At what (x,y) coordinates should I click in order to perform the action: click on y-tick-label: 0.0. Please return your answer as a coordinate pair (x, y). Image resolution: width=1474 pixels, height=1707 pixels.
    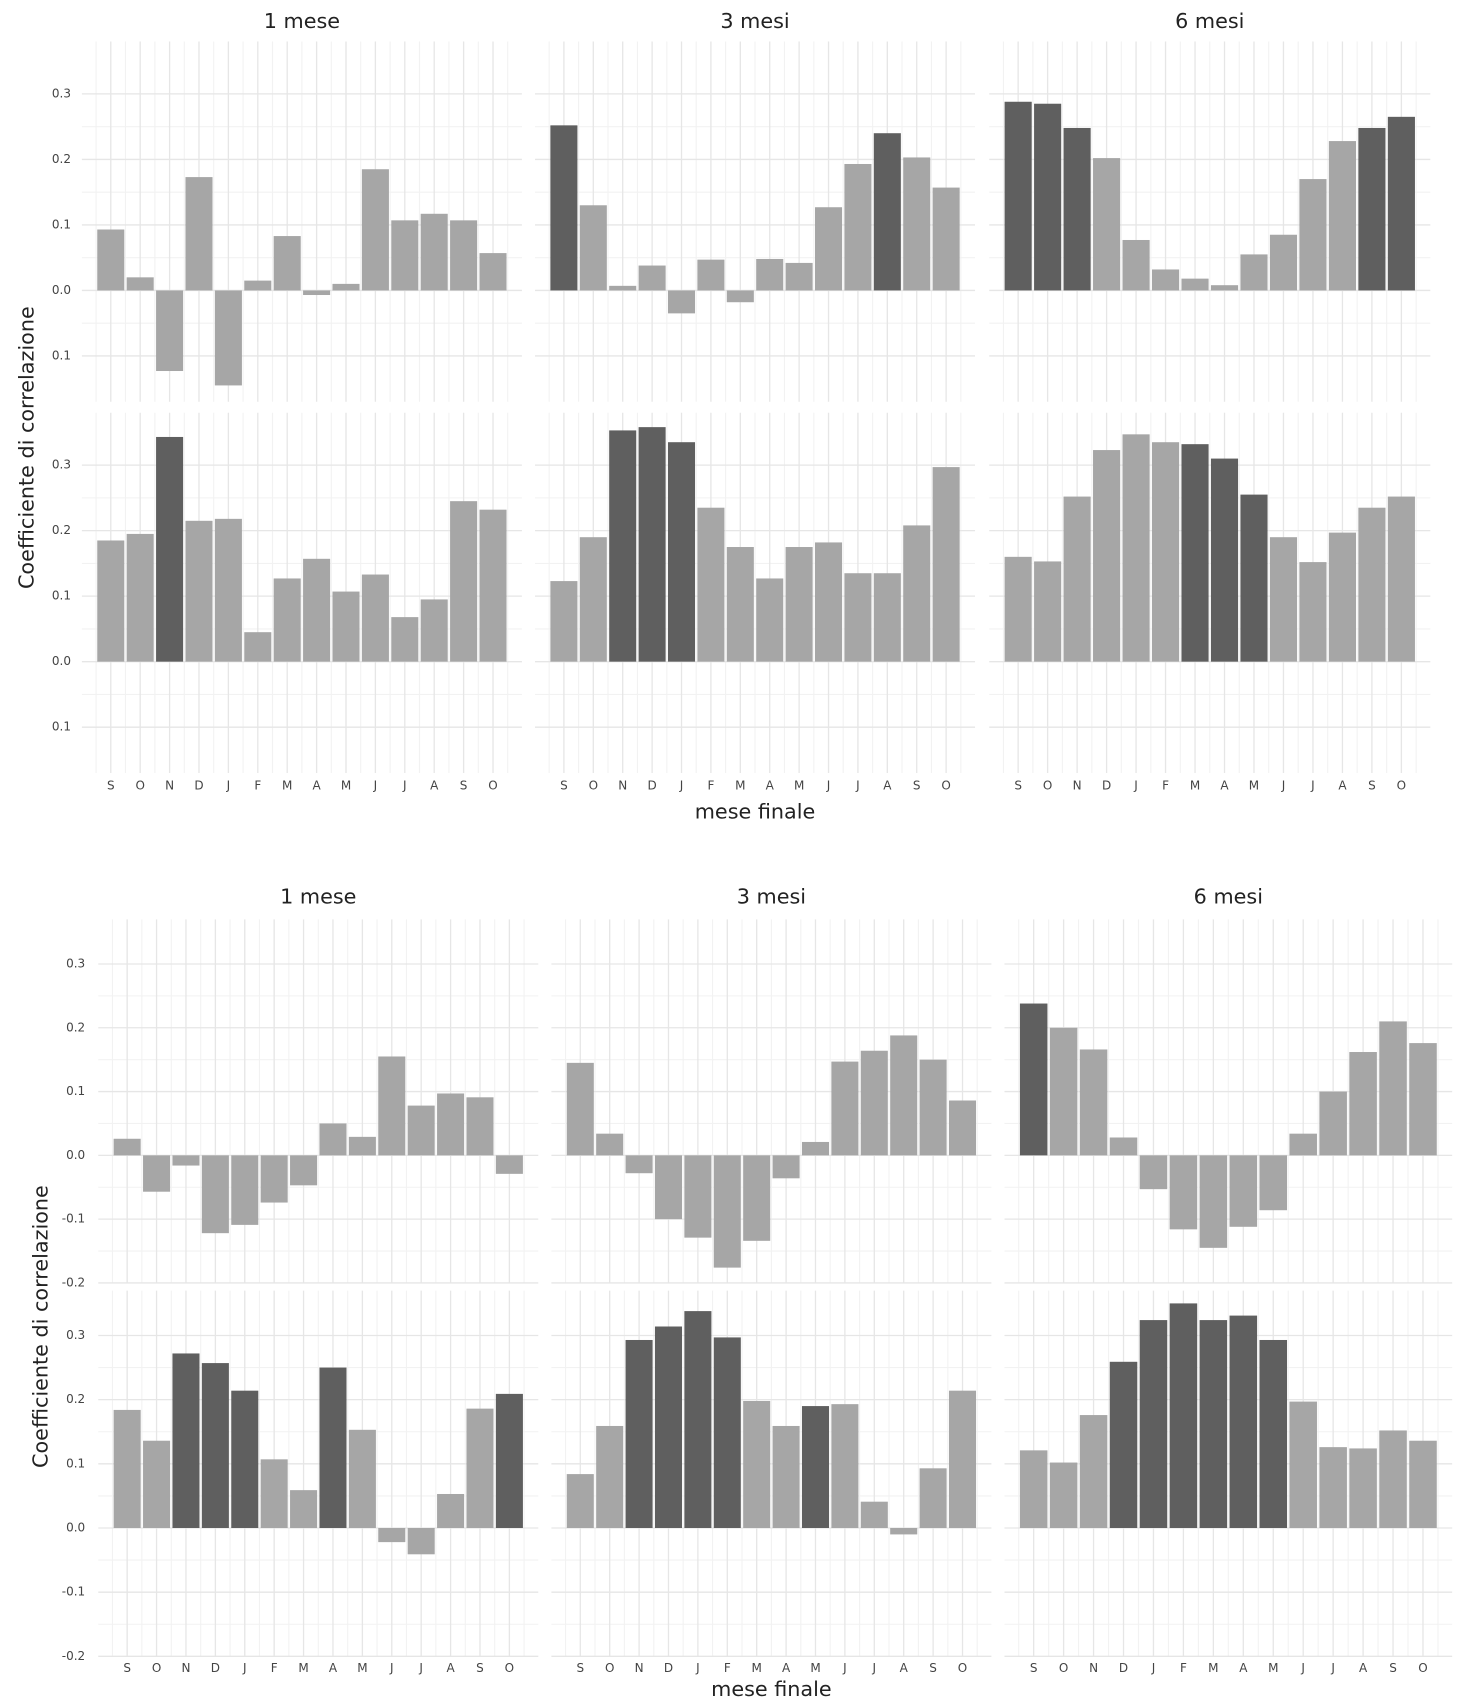
    Looking at the image, I should click on (75, 1155).